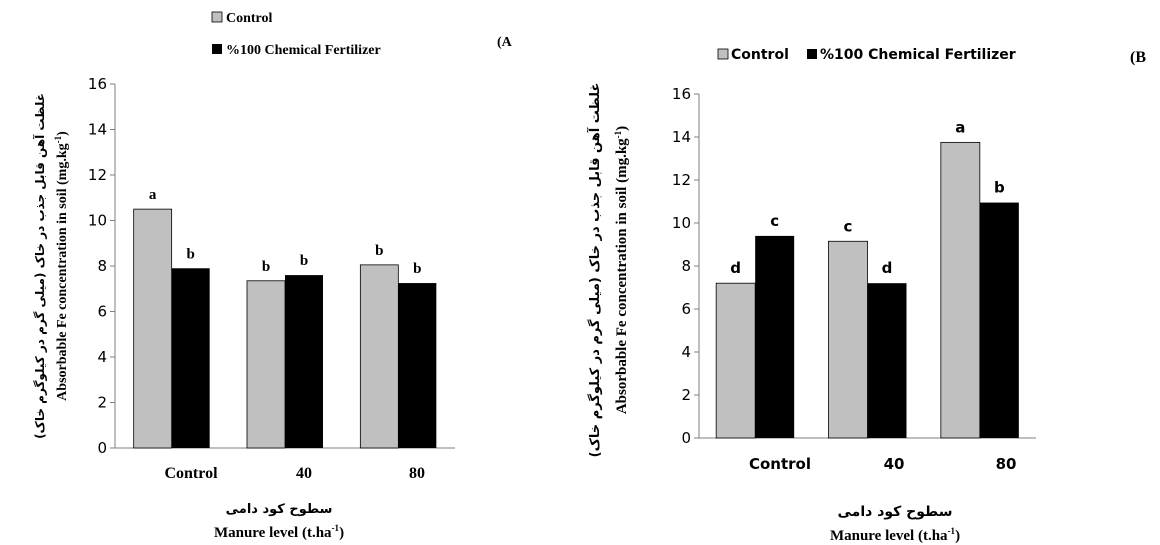 The height and width of the screenshot is (545, 1160). What do you see at coordinates (102, 312) in the screenshot?
I see `y-tick-label-a-3: 6` at bounding box center [102, 312].